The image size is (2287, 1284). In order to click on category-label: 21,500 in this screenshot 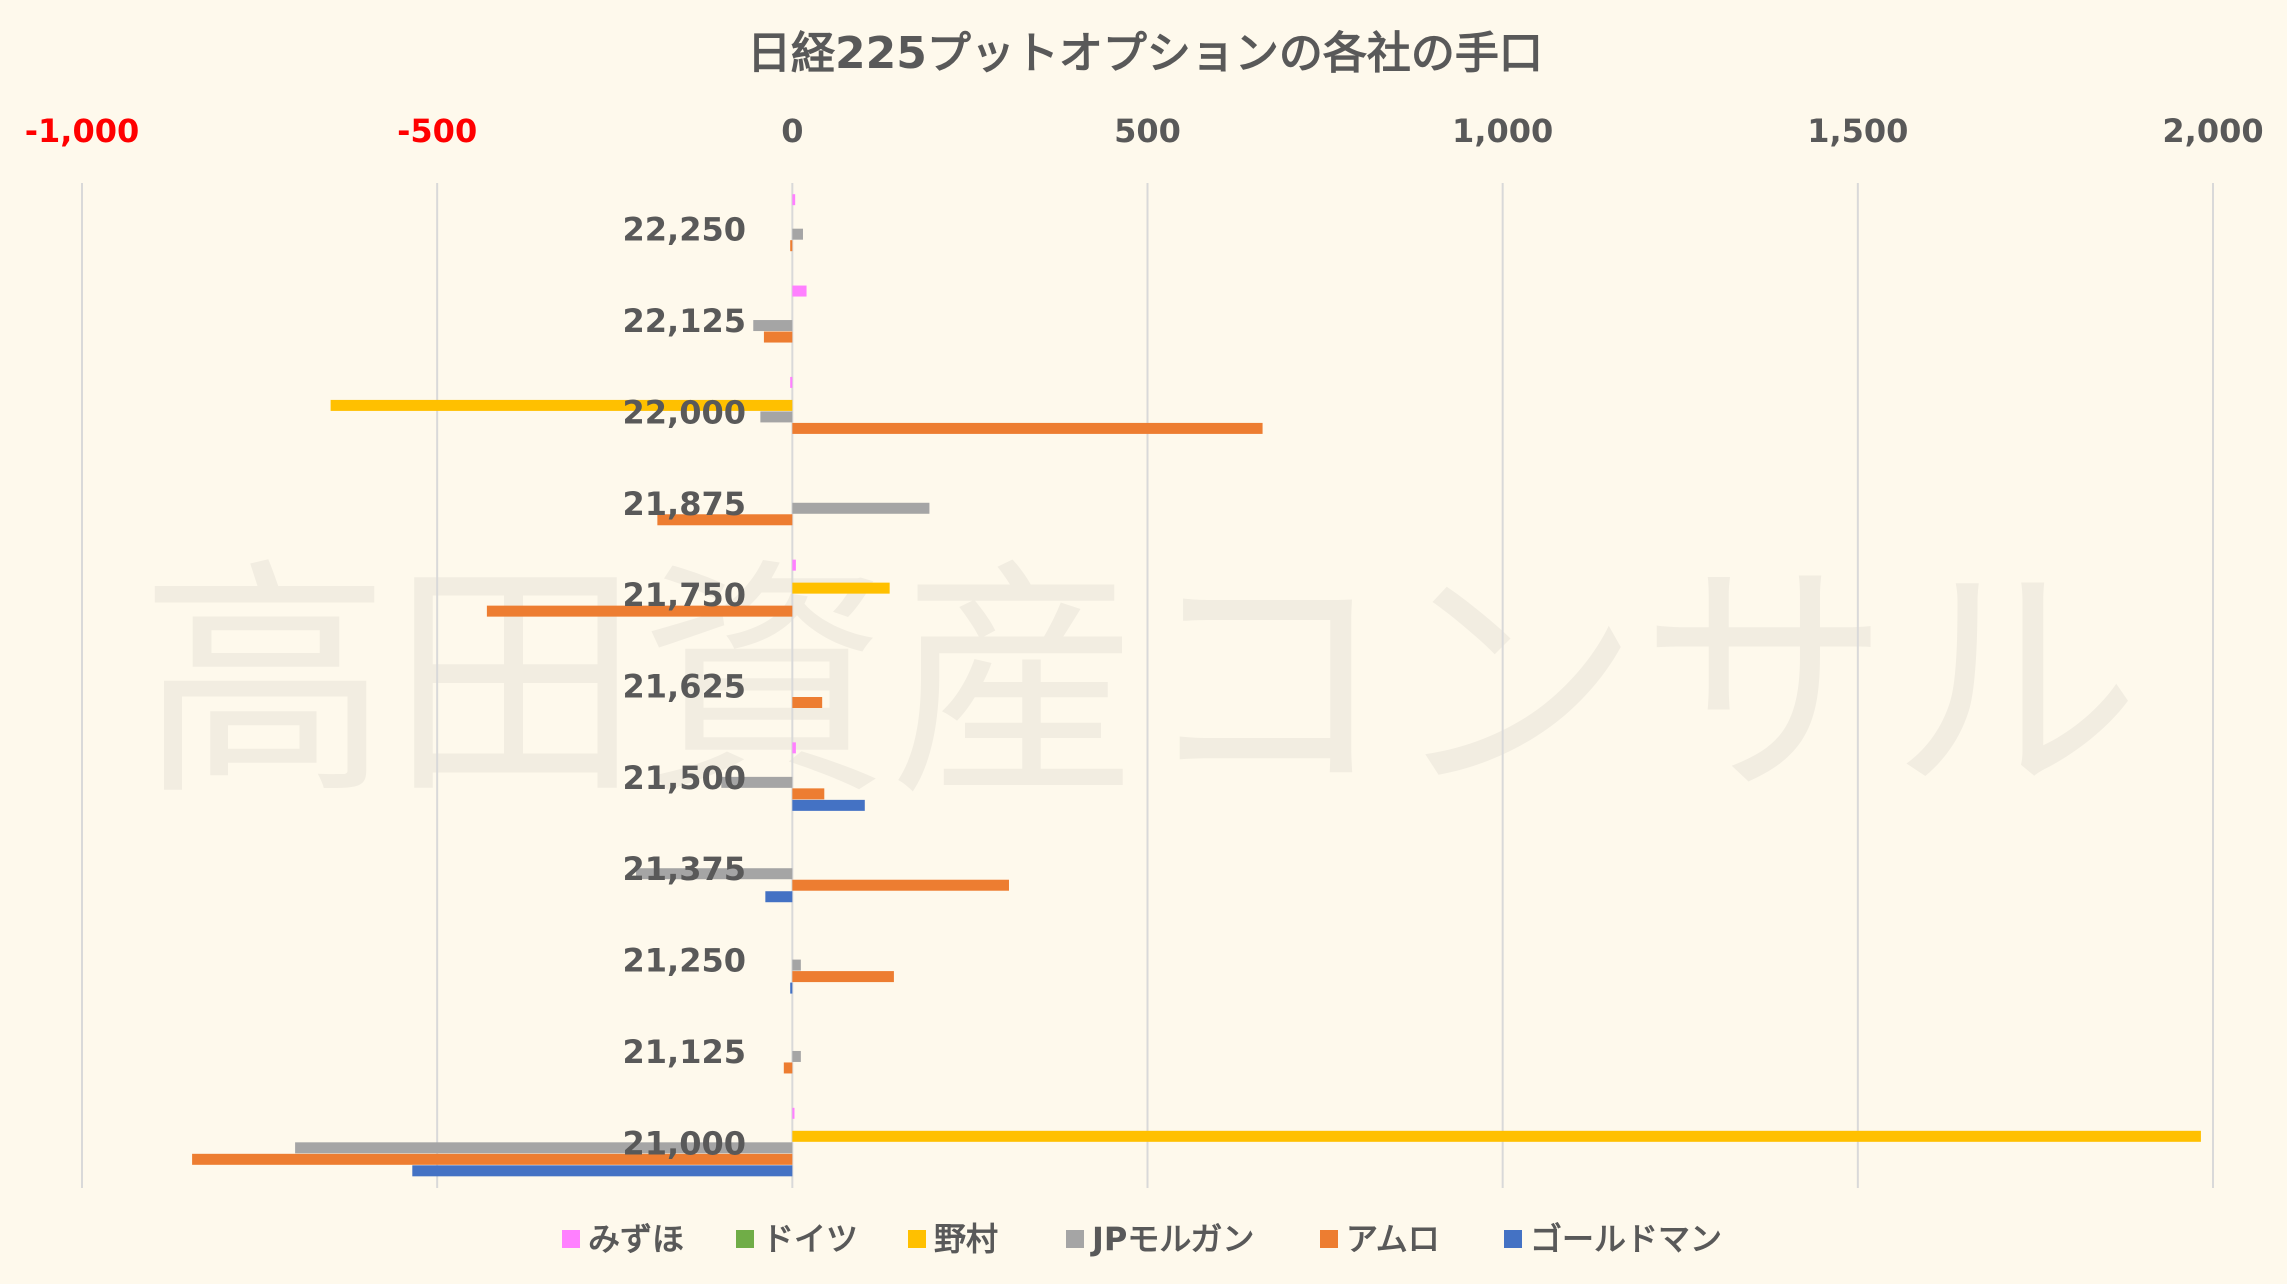, I will do `click(684, 778)`.